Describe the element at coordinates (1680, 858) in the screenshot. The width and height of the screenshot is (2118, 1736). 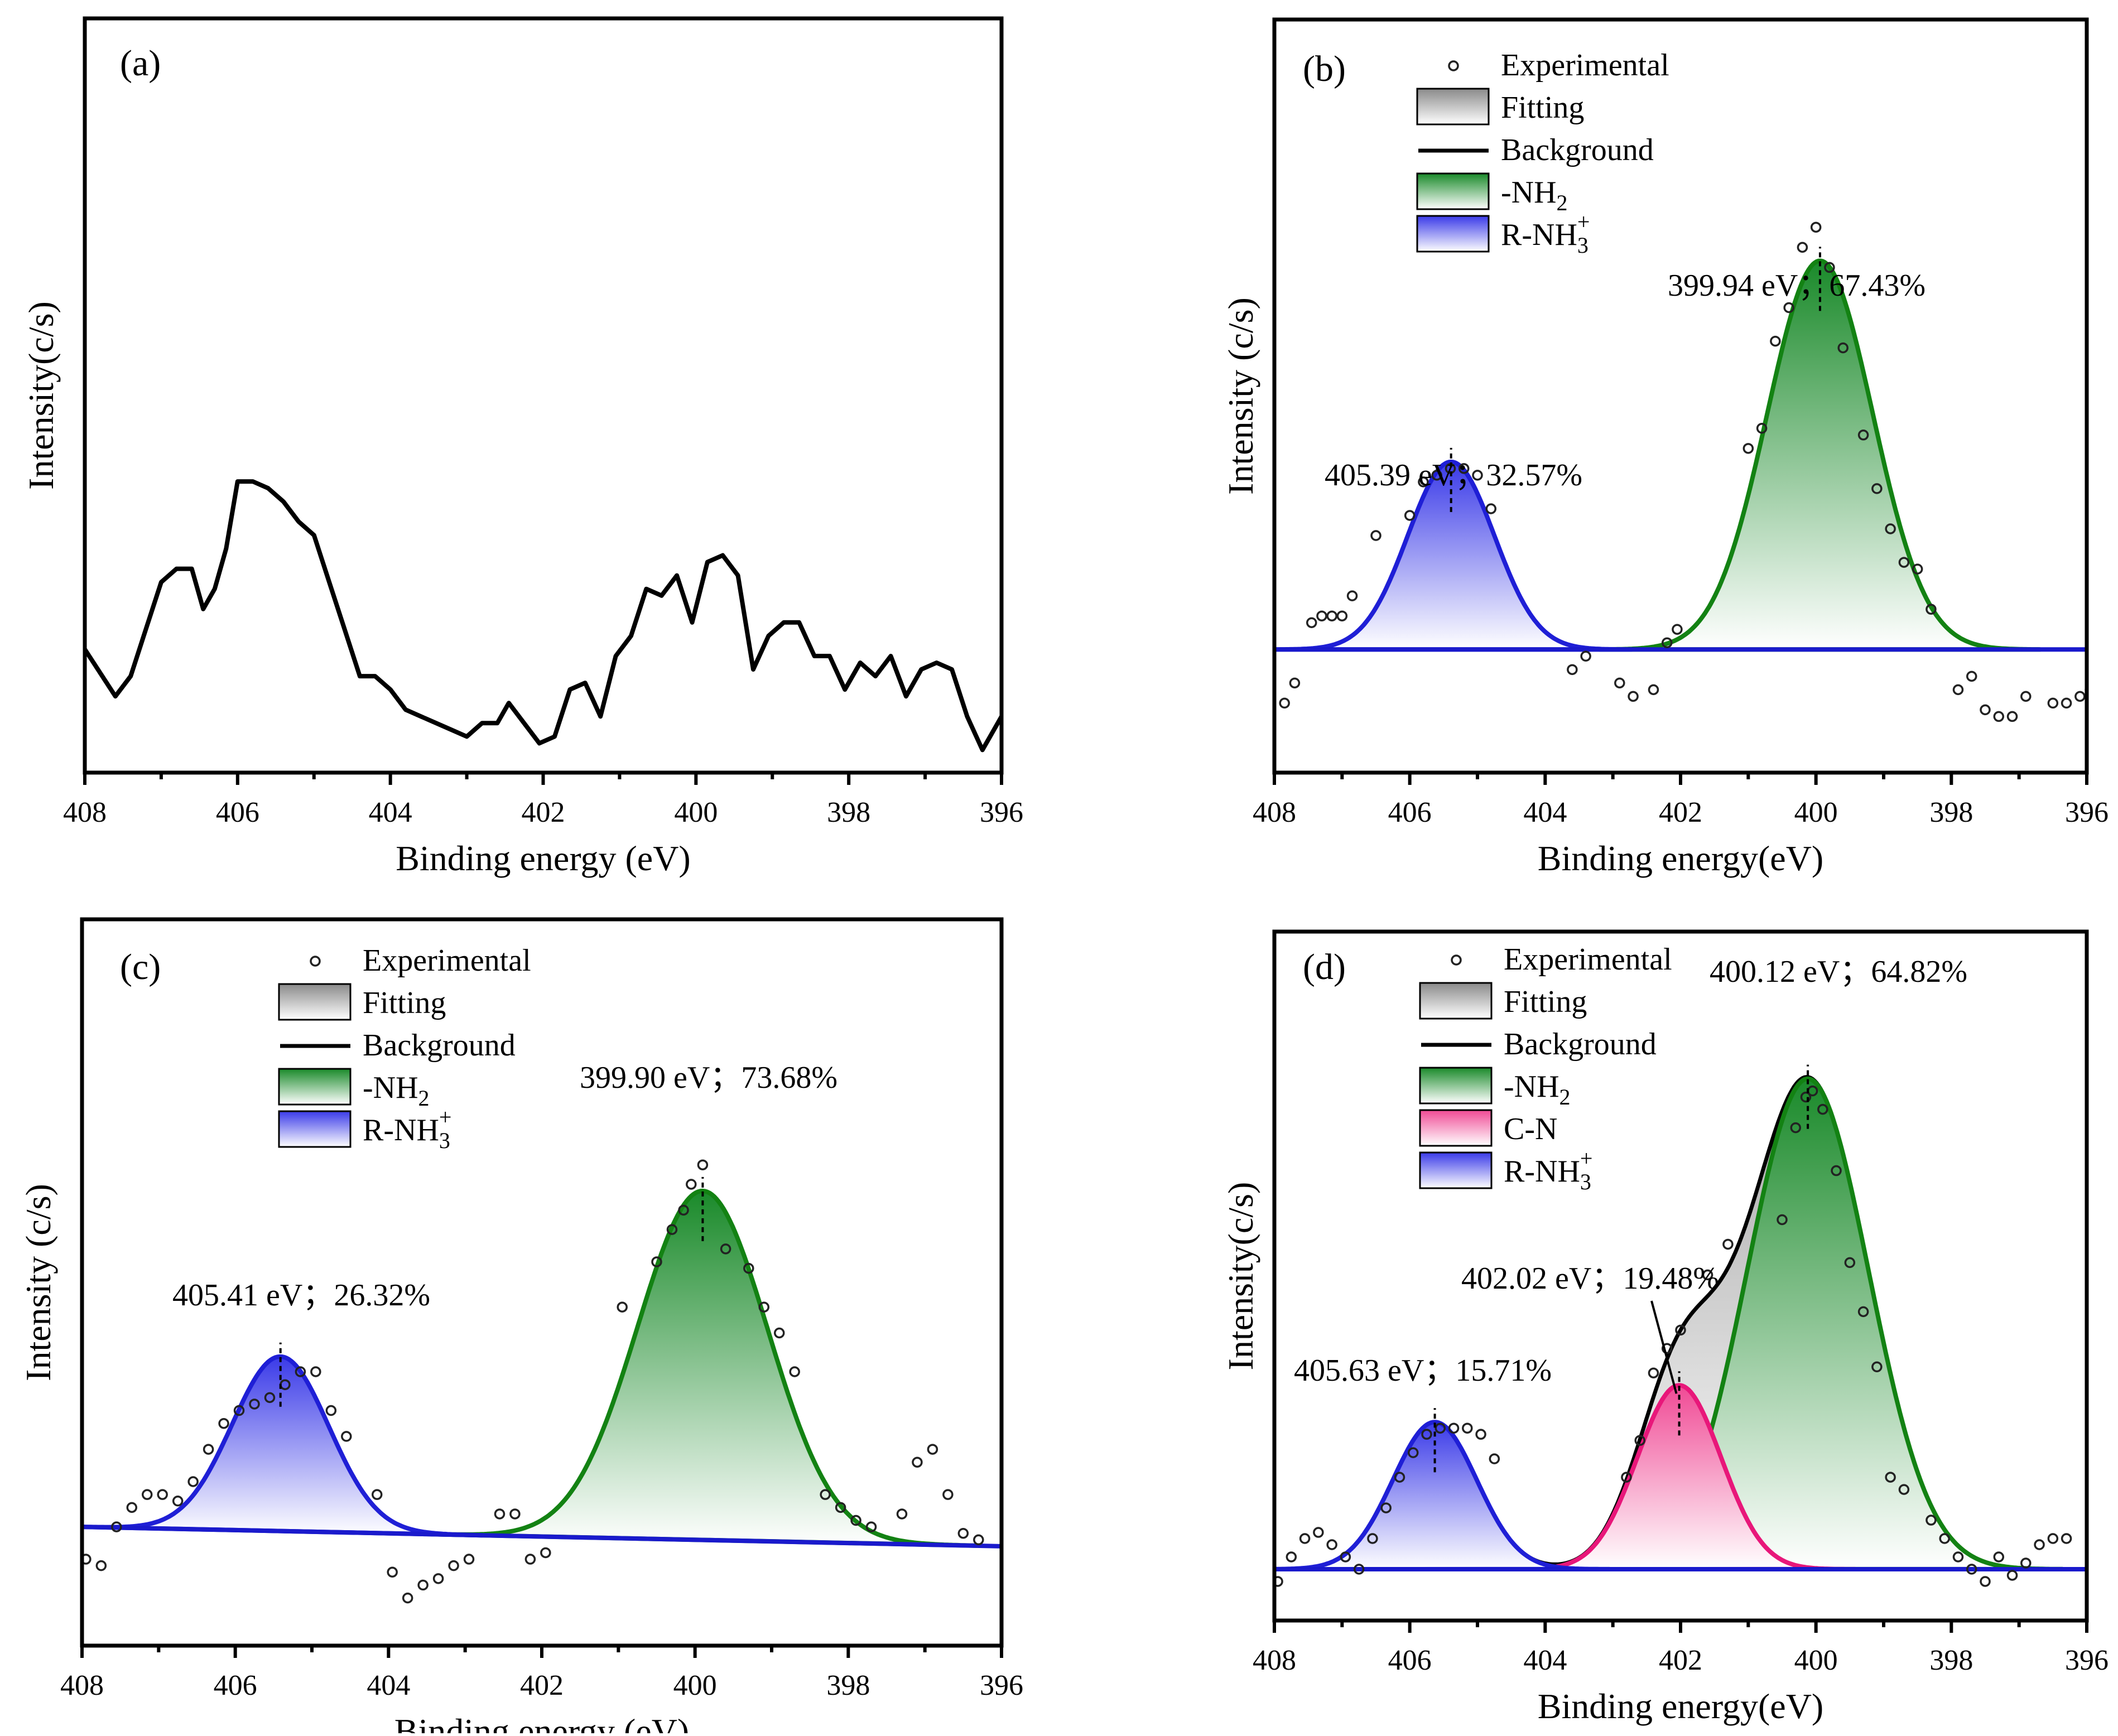
I see `x-axis-title: Binding energy(eV)` at that location.